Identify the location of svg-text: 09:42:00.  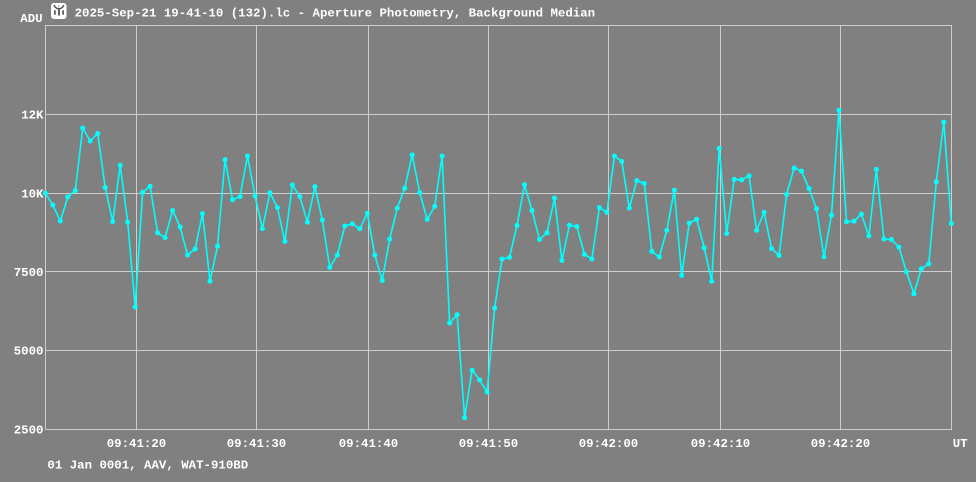
(609, 444).